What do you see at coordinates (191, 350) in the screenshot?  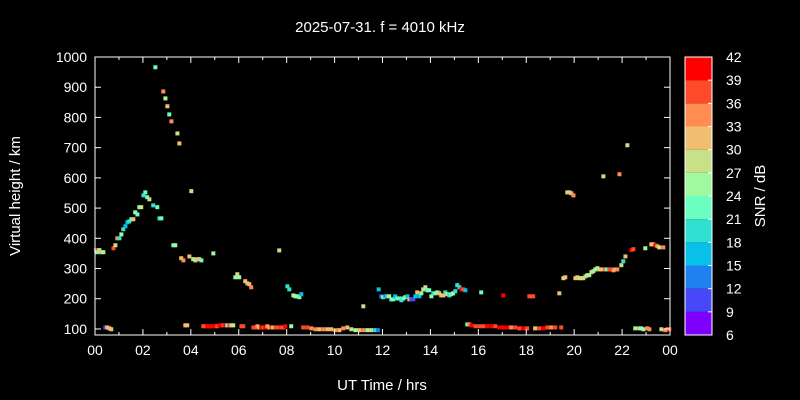 I see `x-tick-label: 04` at bounding box center [191, 350].